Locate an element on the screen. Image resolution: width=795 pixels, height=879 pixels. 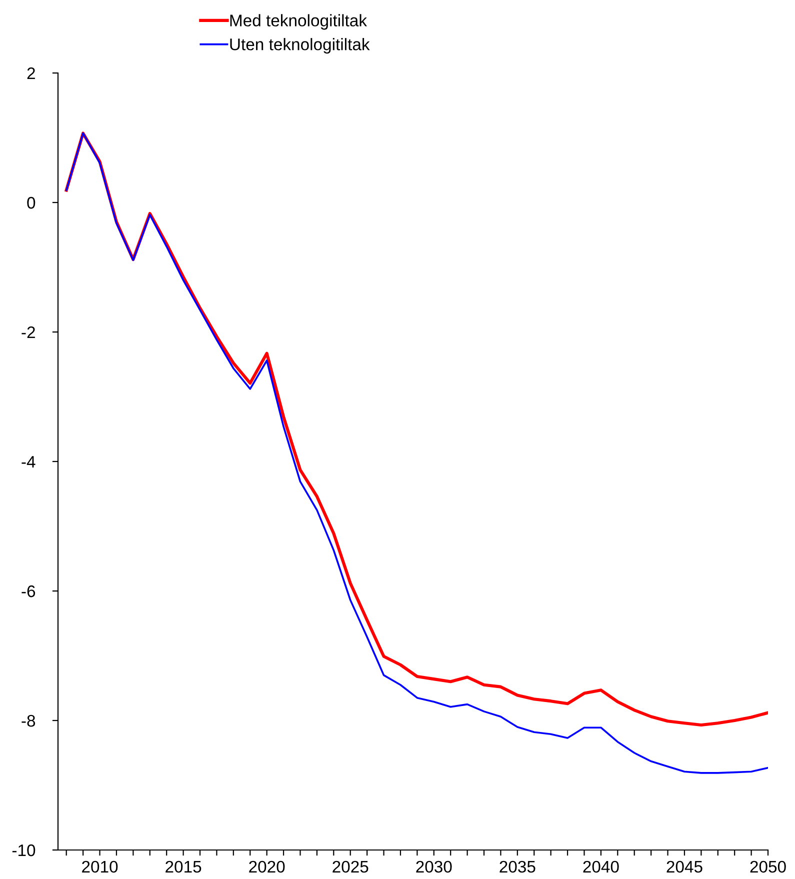
y-tick-label: -4 is located at coordinates (29, 462).